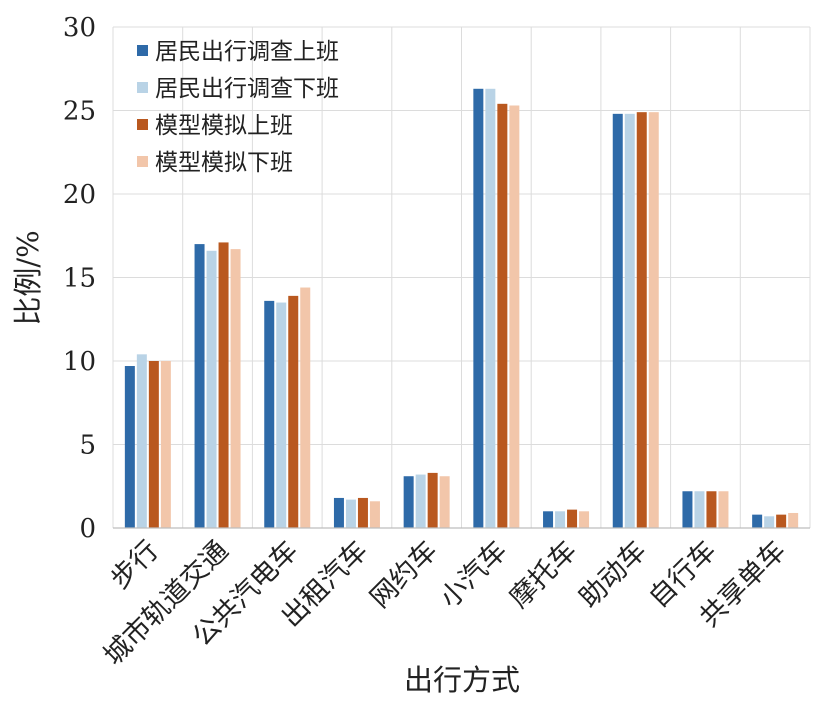 Image resolution: width=829 pixels, height=710 pixels. I want to click on y-tick-label: 30, so click(79, 28).